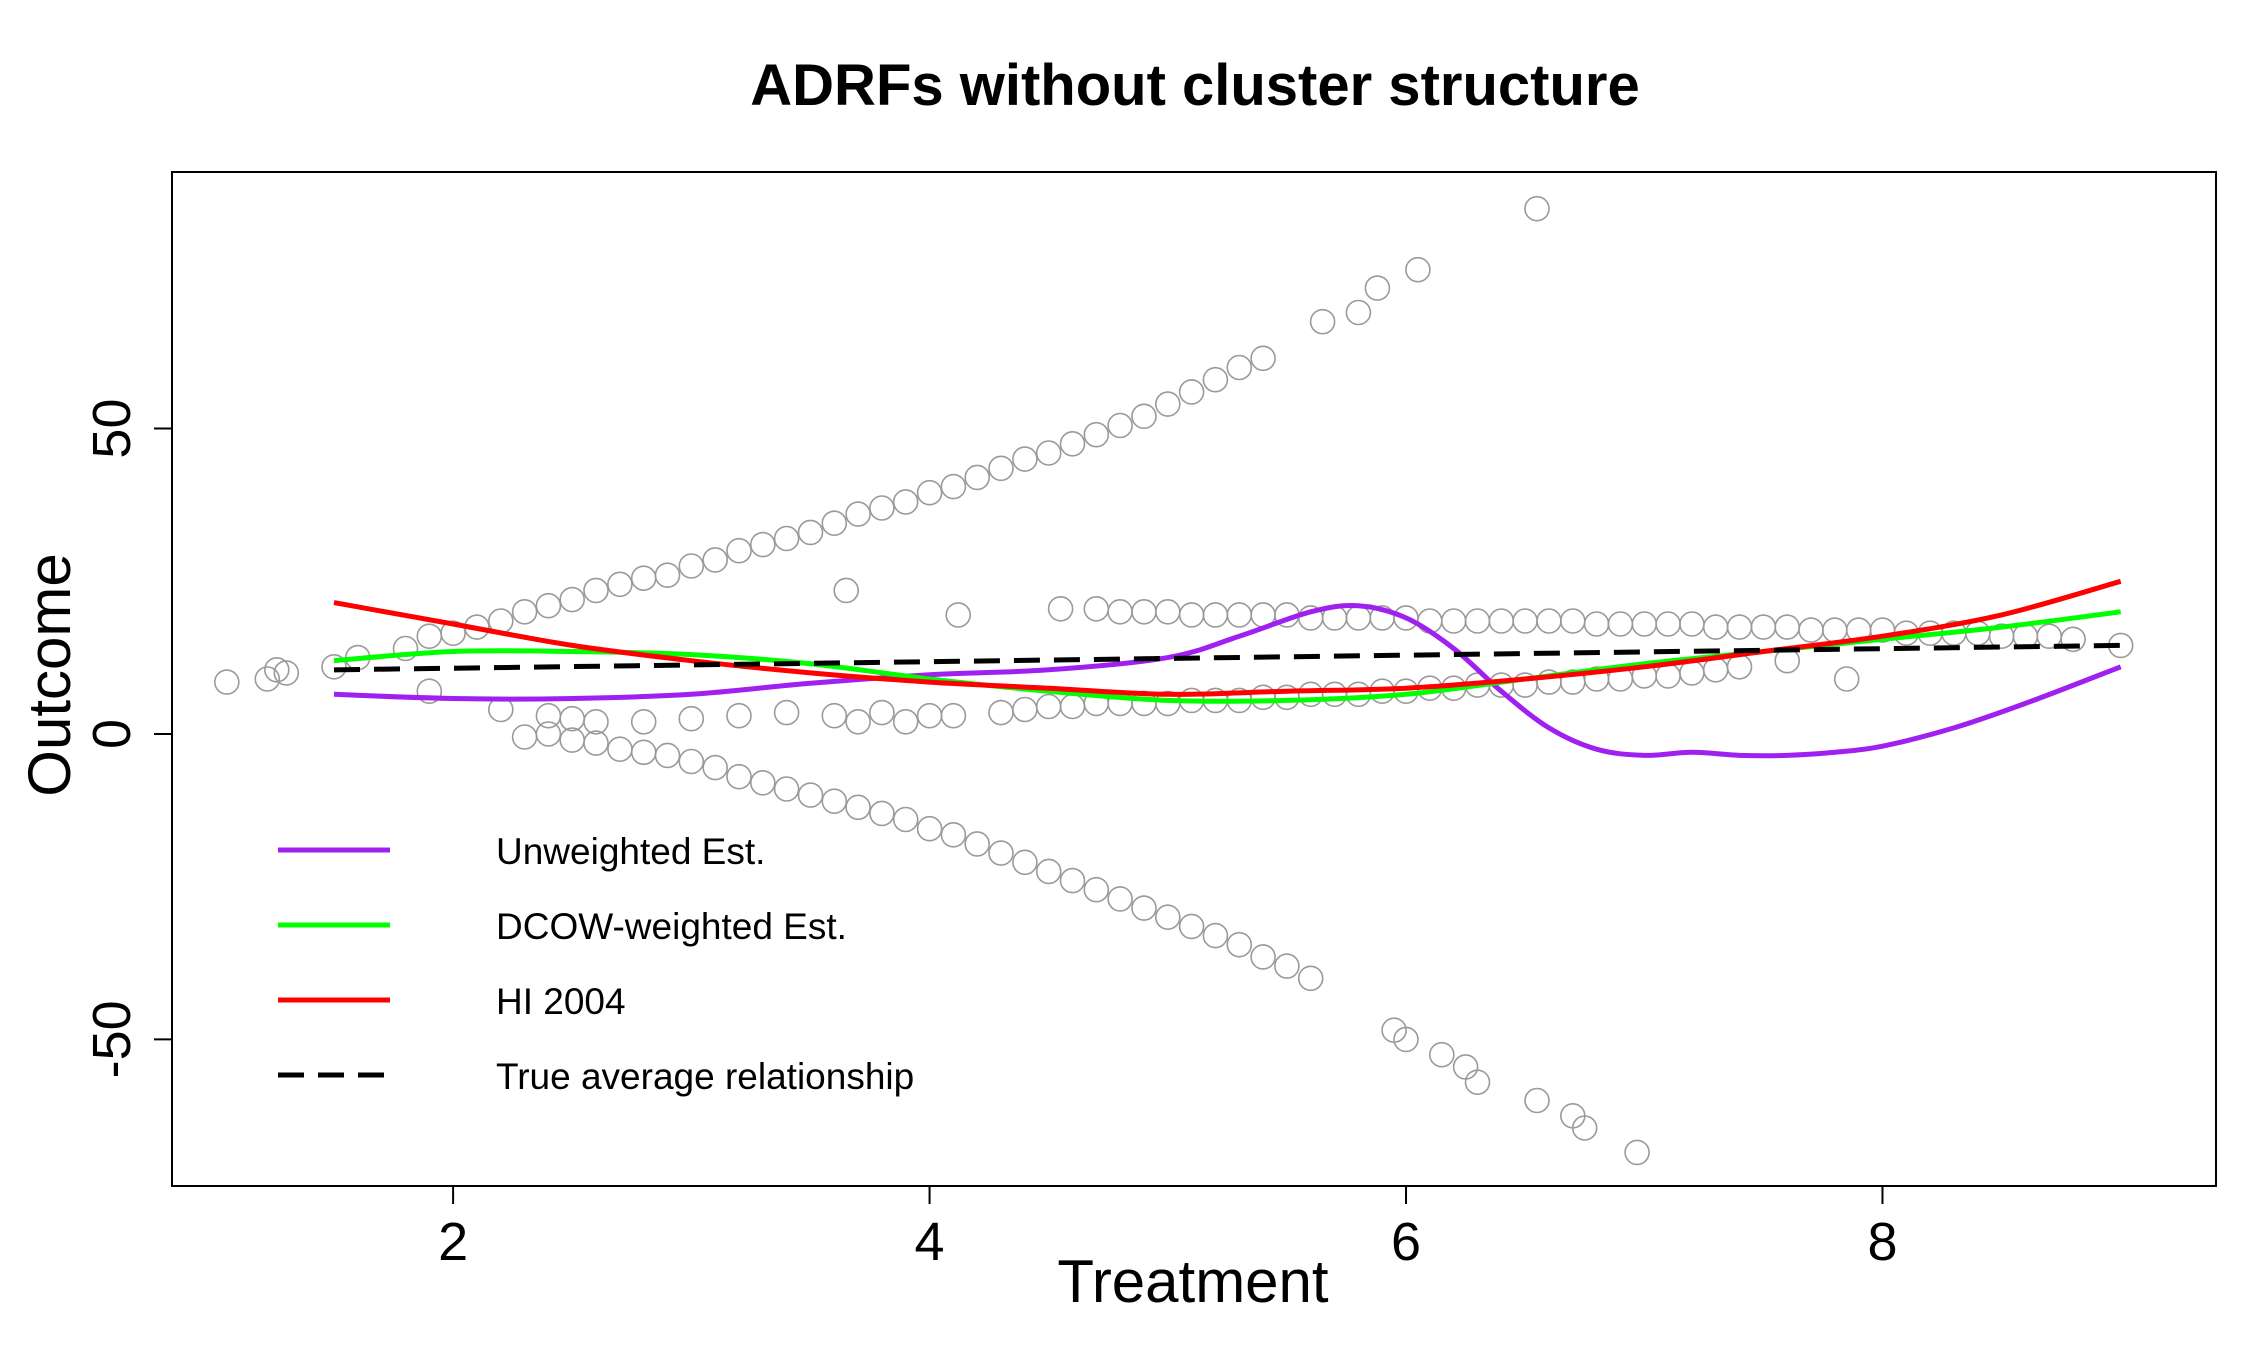 The height and width of the screenshot is (1351, 2250). I want to click on series-layer, so click(1227, 668).